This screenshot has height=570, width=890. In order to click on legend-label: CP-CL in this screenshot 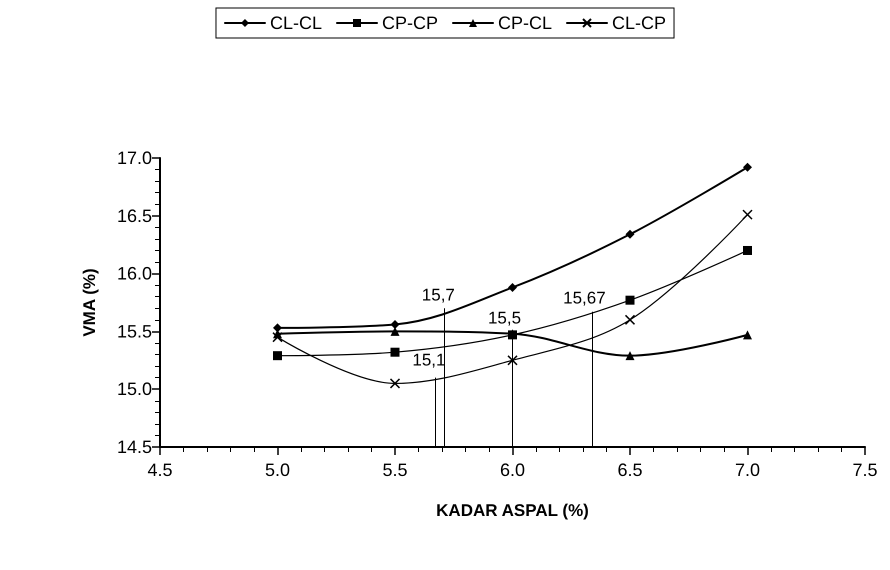, I will do `click(525, 23)`.